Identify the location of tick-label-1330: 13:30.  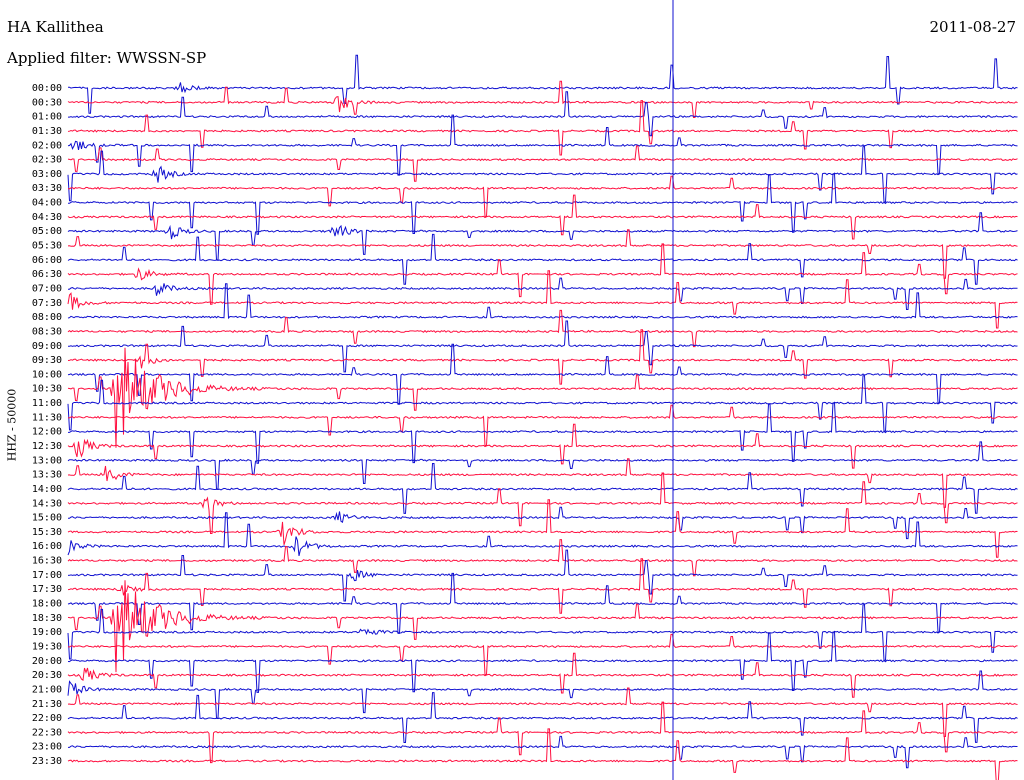
(47, 475).